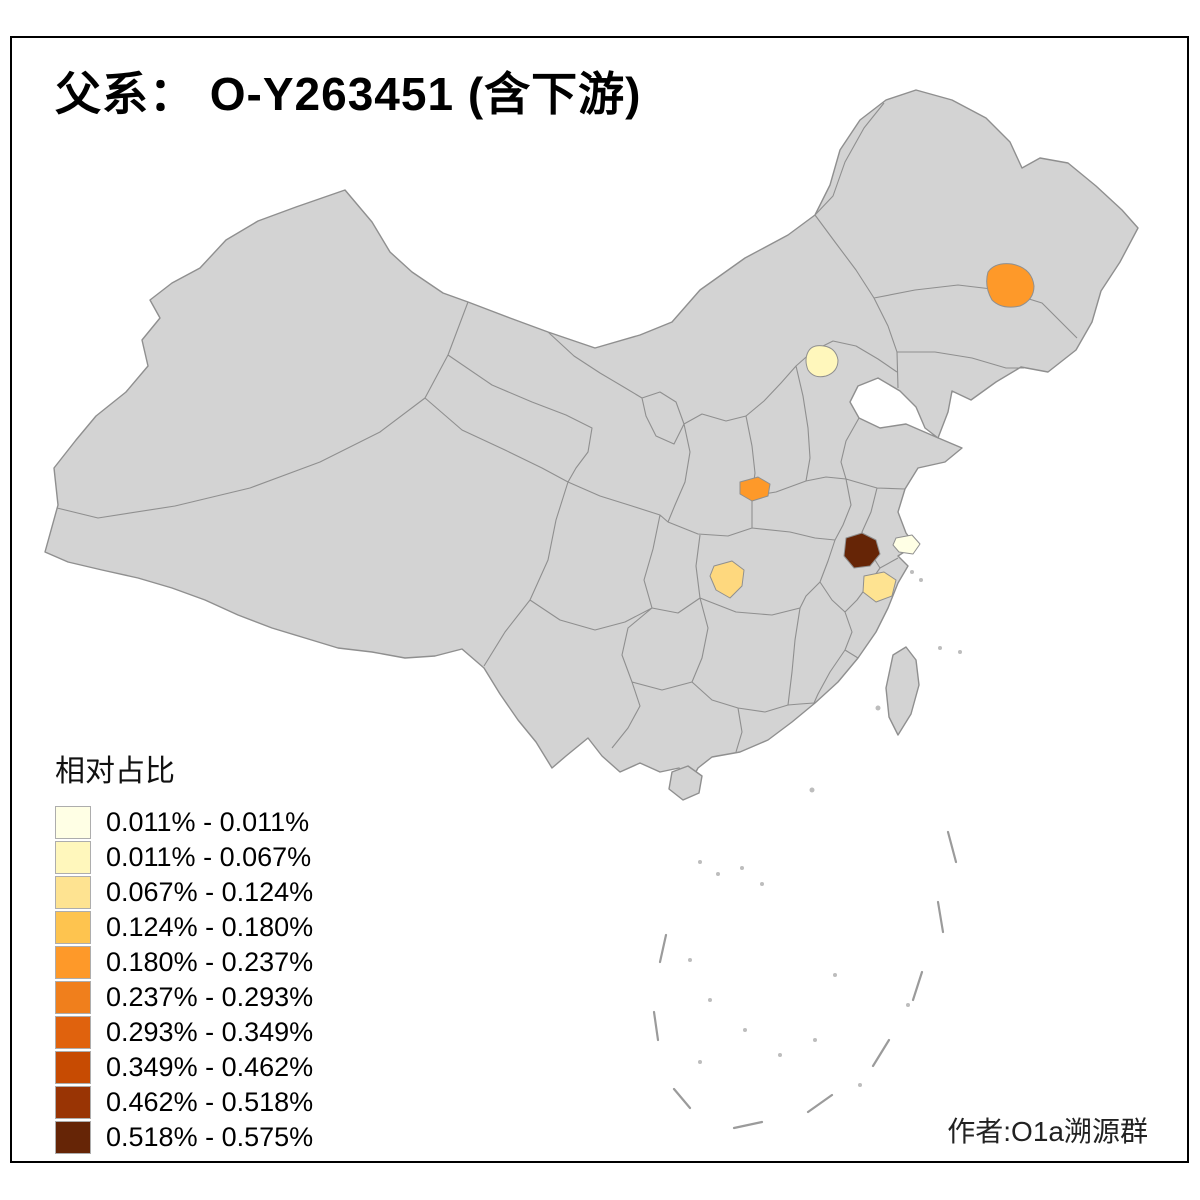 The image size is (1200, 1200). I want to click on legend-class-label: 0.237% - 0.293%, so click(210, 997).